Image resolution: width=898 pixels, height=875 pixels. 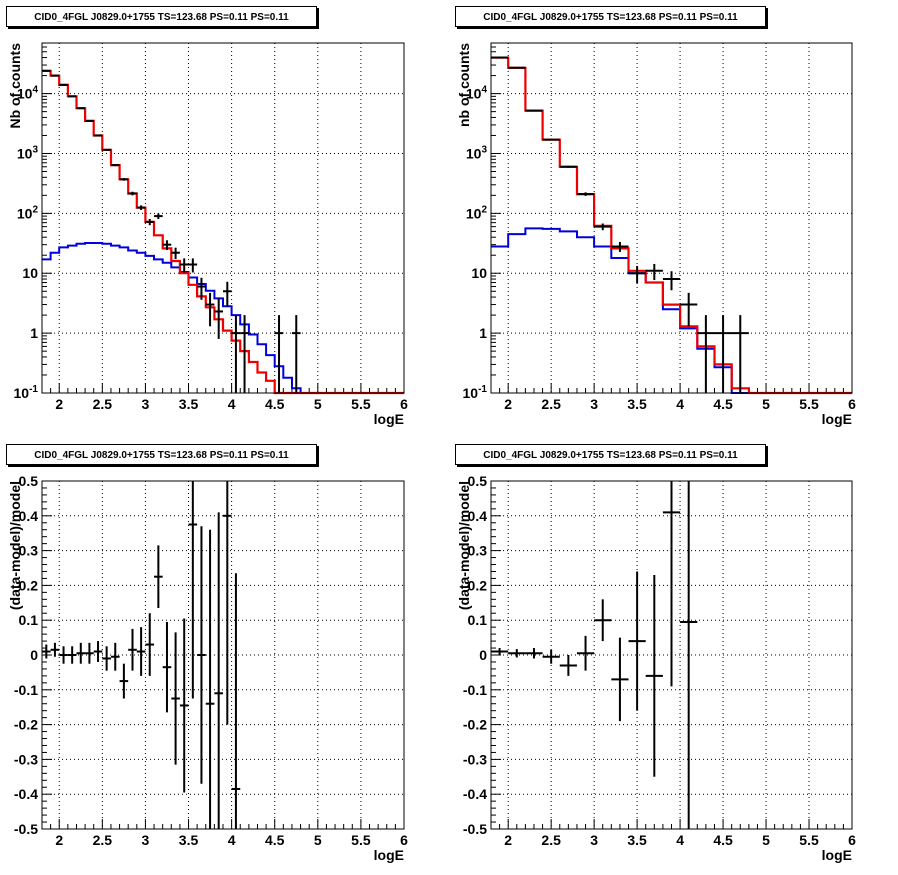 What do you see at coordinates (15, 86) in the screenshot?
I see `y-axis-title: Nb of counts` at bounding box center [15, 86].